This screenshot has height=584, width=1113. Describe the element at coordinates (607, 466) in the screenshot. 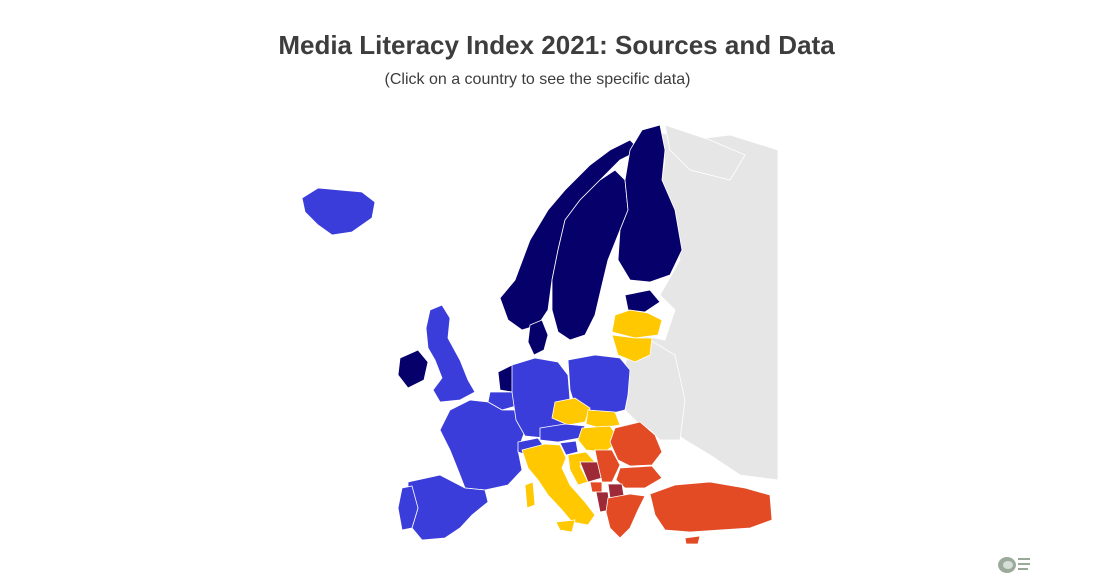

I see `country-serbia` at that location.